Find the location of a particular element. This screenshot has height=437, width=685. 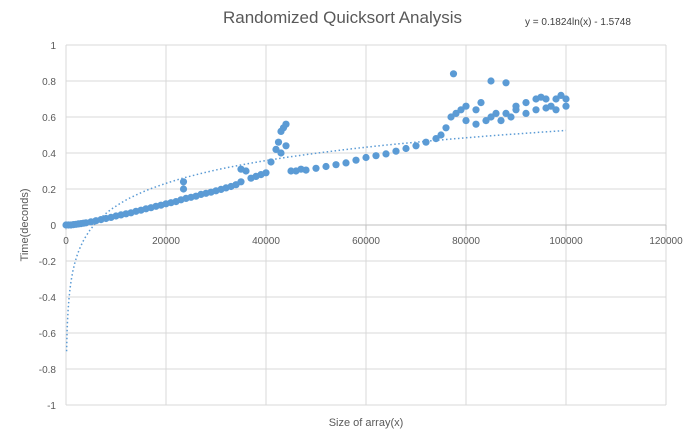

y-tick-label: -0.4 is located at coordinates (48, 298).